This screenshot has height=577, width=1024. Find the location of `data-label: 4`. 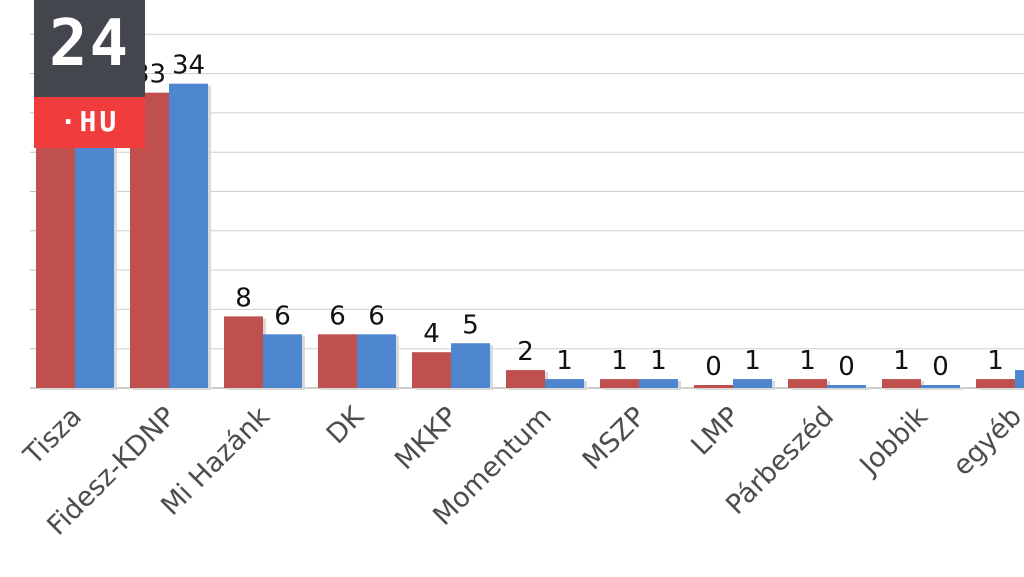

data-label: 4 is located at coordinates (431, 334).